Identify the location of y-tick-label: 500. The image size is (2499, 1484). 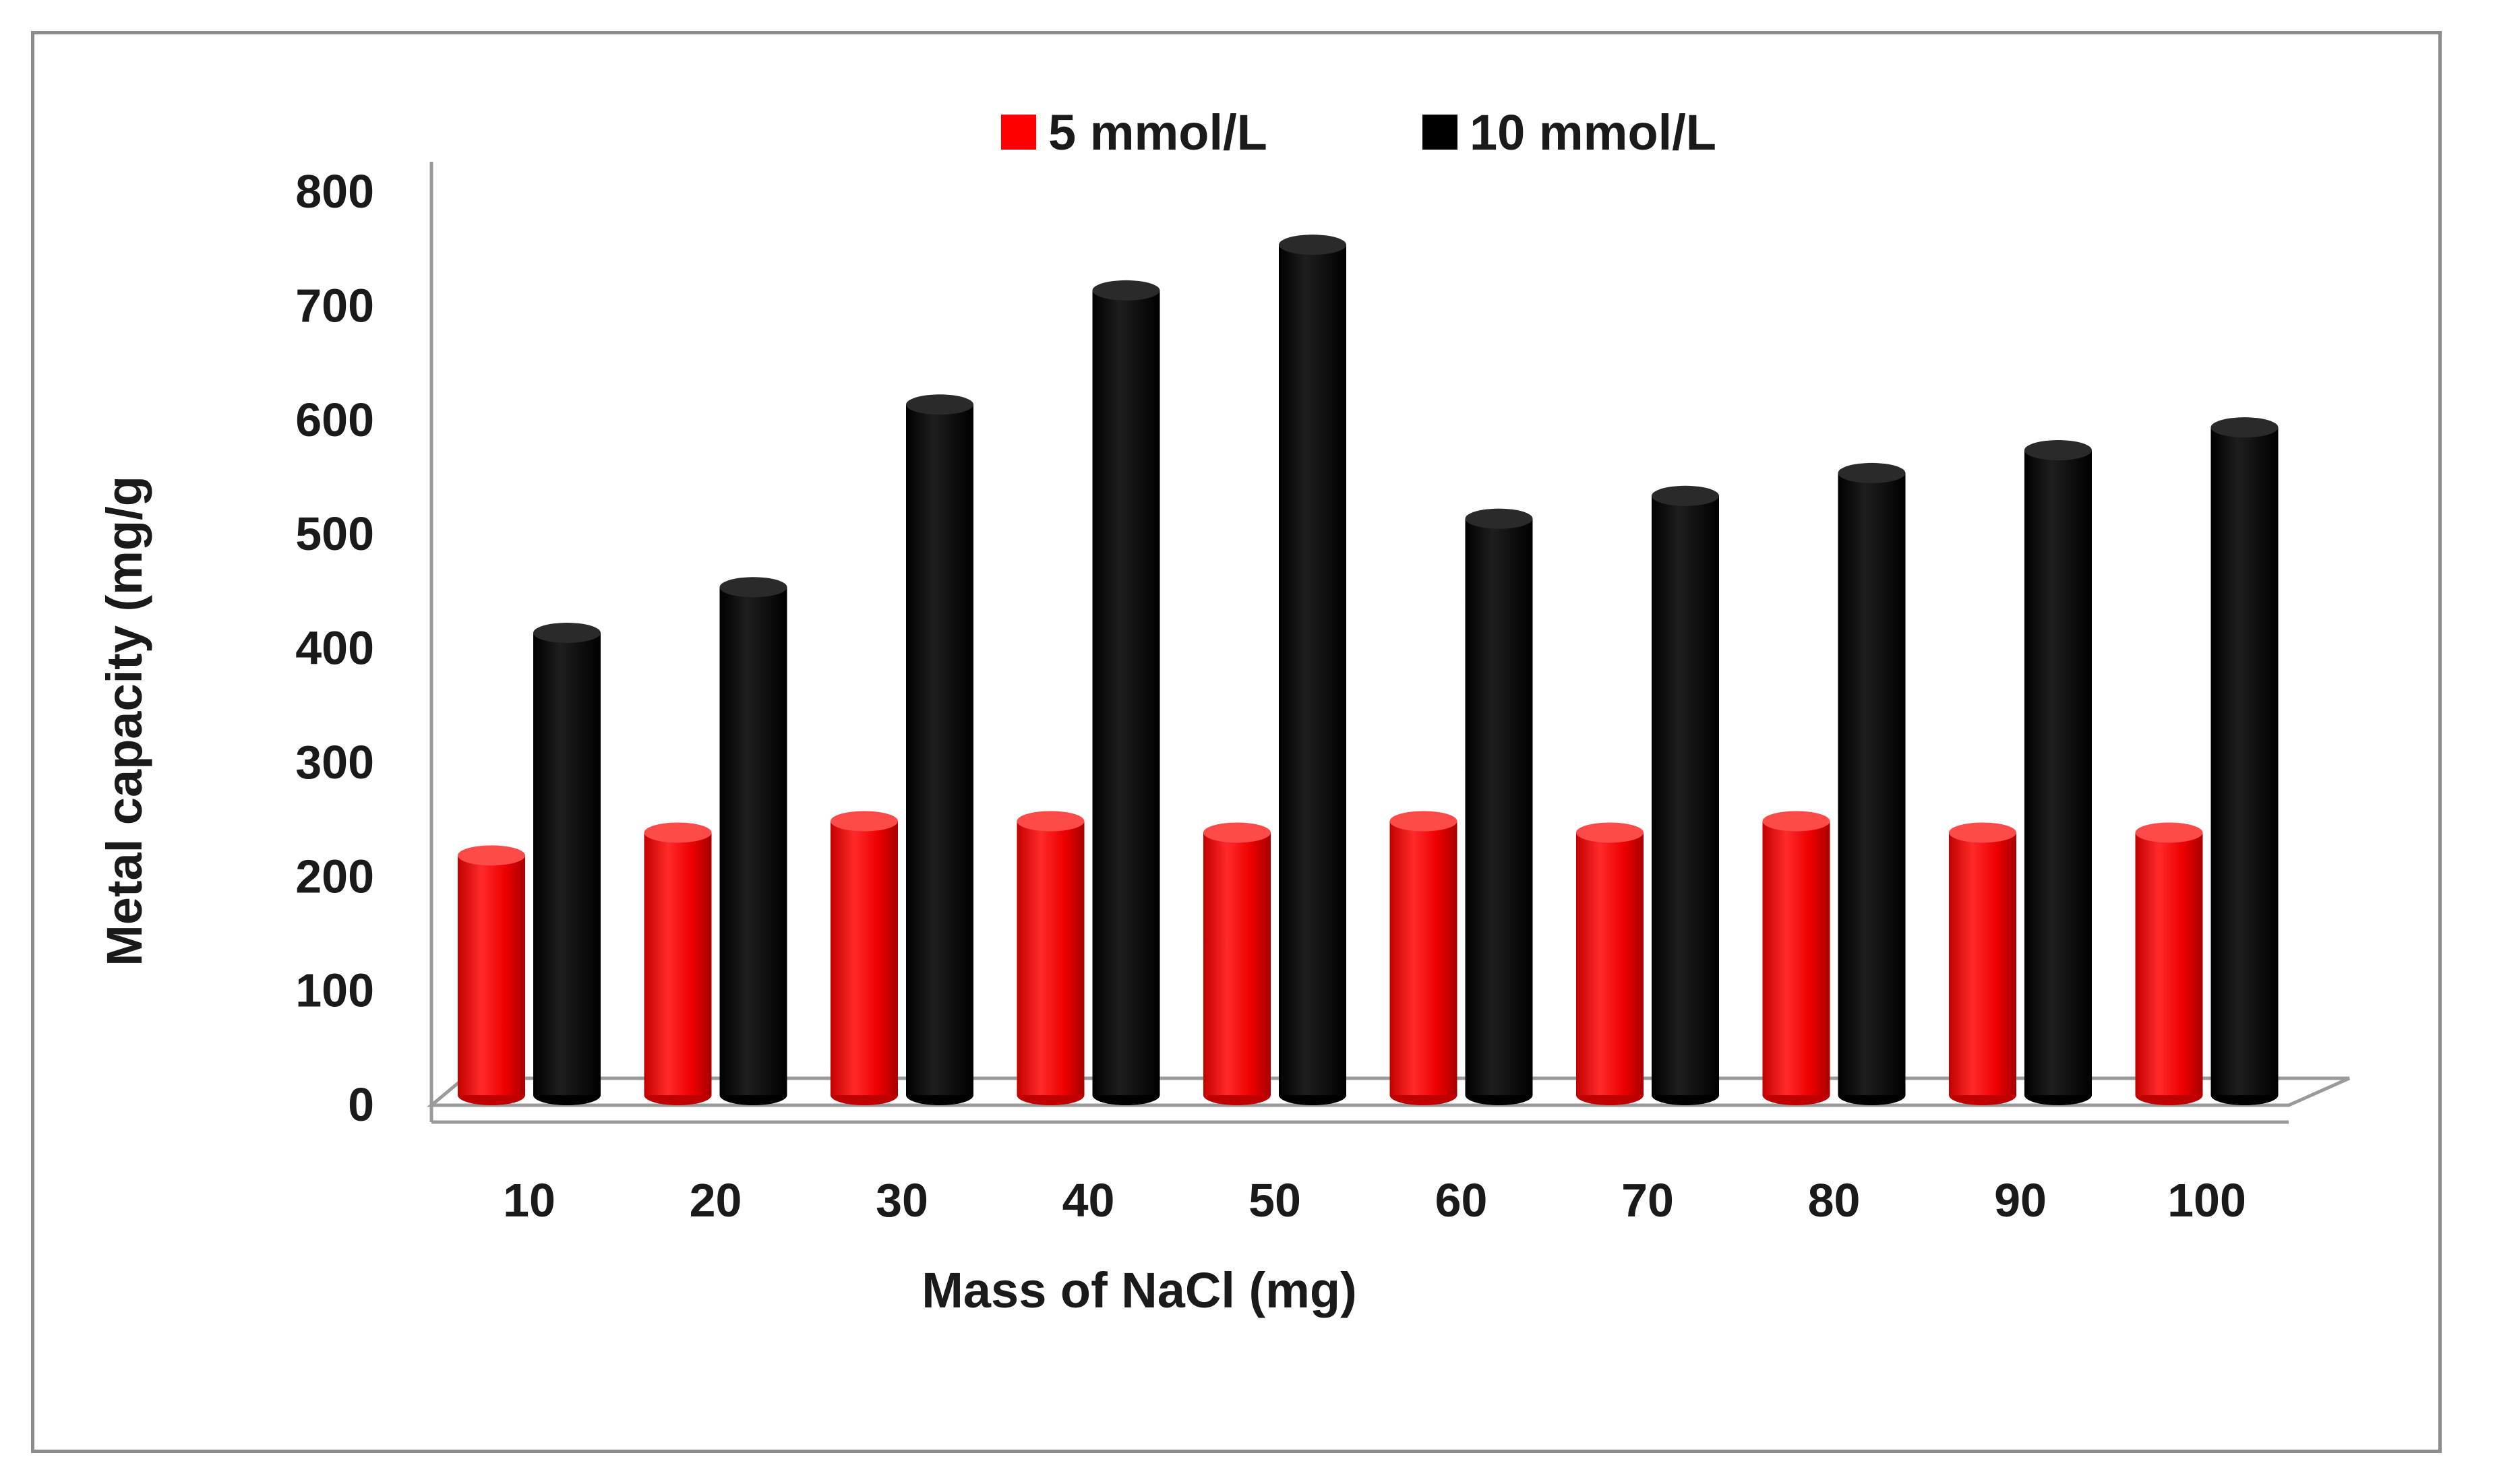
(334, 533).